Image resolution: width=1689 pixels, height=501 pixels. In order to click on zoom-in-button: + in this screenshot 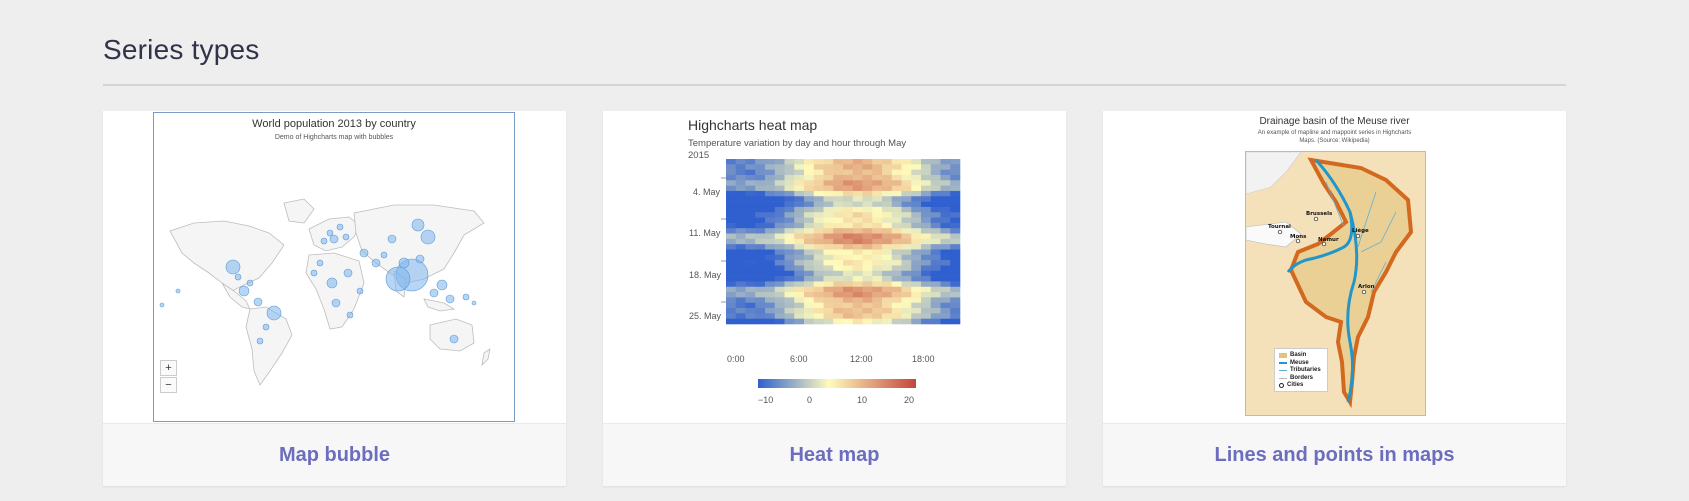, I will do `click(168, 368)`.